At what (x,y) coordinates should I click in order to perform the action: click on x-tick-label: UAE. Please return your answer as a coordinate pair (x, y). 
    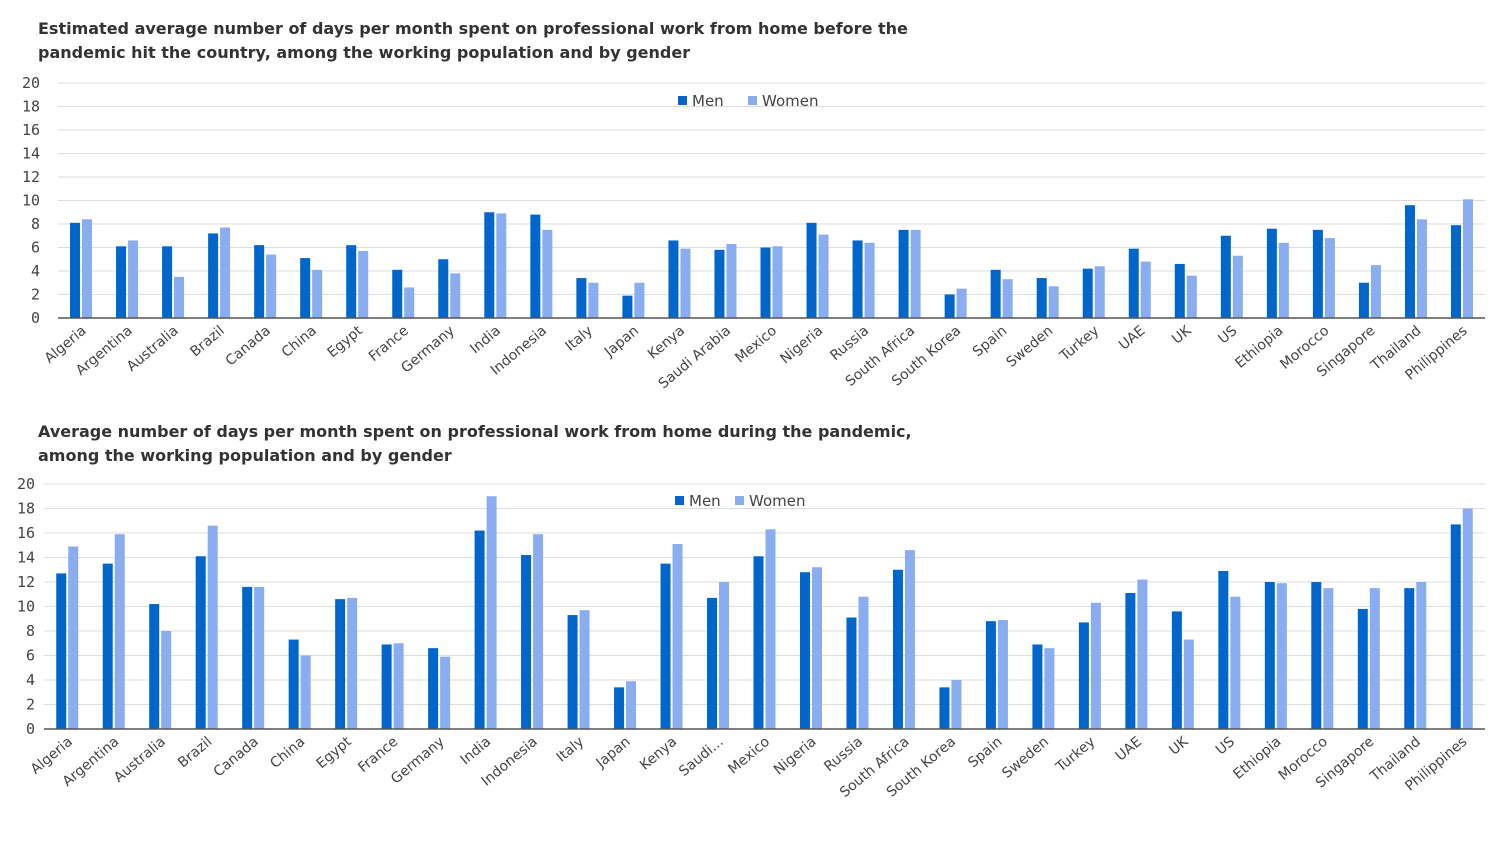
    Looking at the image, I should click on (1132, 338).